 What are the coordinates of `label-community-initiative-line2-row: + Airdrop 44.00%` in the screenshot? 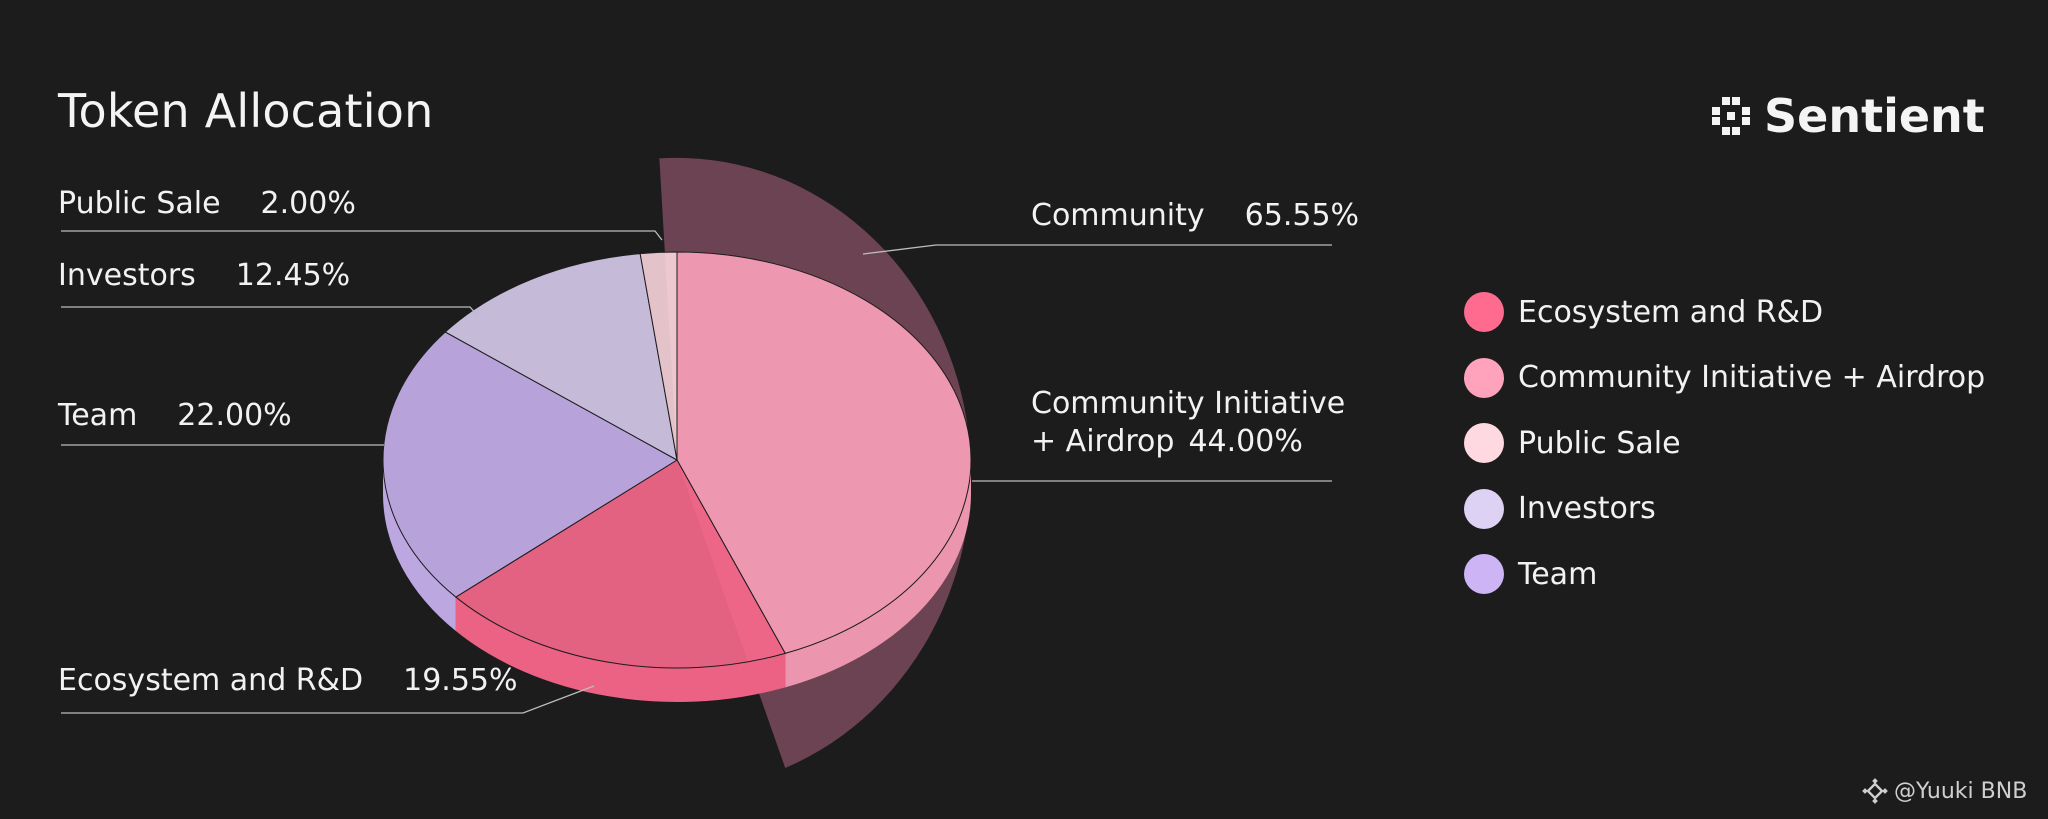 It's located at (1188, 442).